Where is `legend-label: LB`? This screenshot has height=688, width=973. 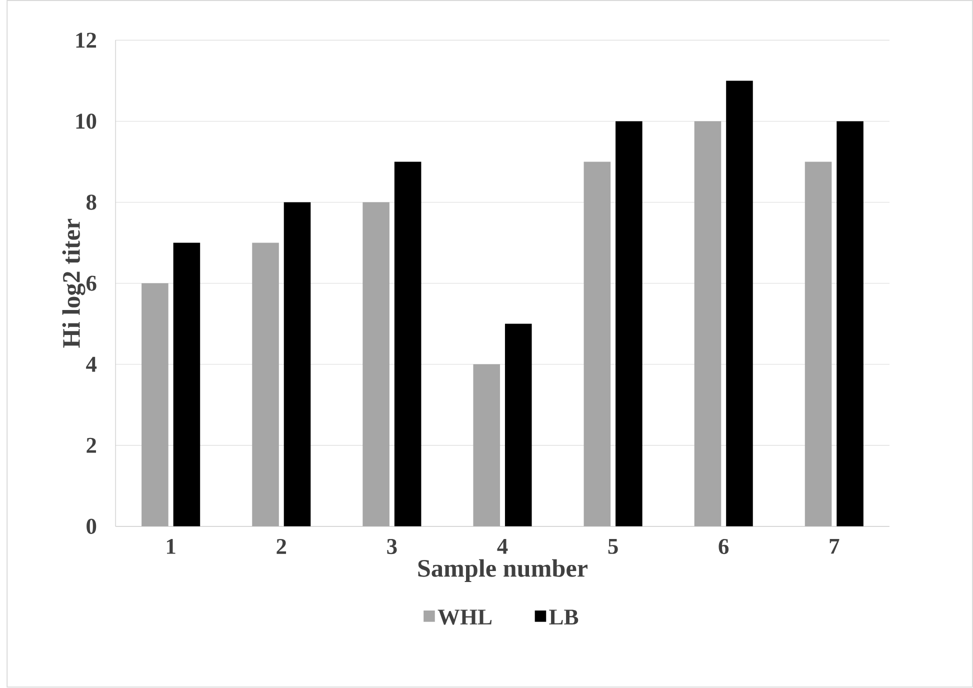
legend-label: LB is located at coordinates (563, 617).